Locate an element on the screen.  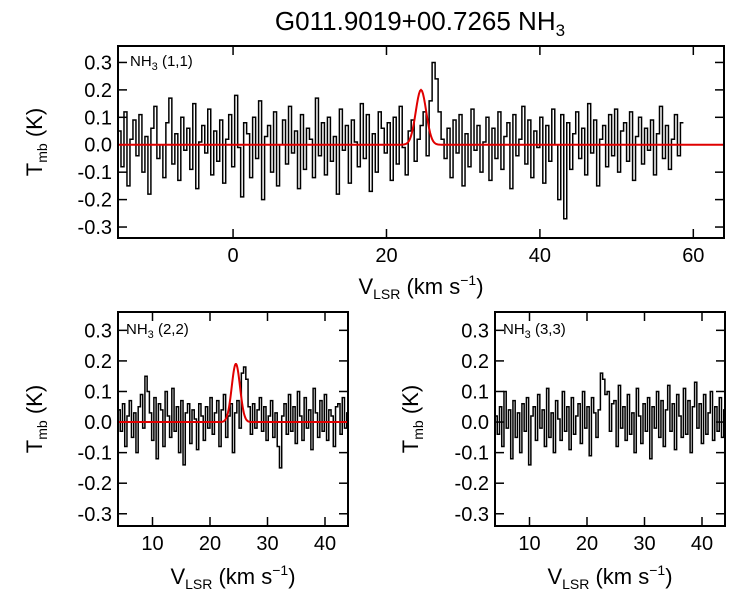
nh3-22-ytick-label: -0.2 is located at coordinates (95, 484).